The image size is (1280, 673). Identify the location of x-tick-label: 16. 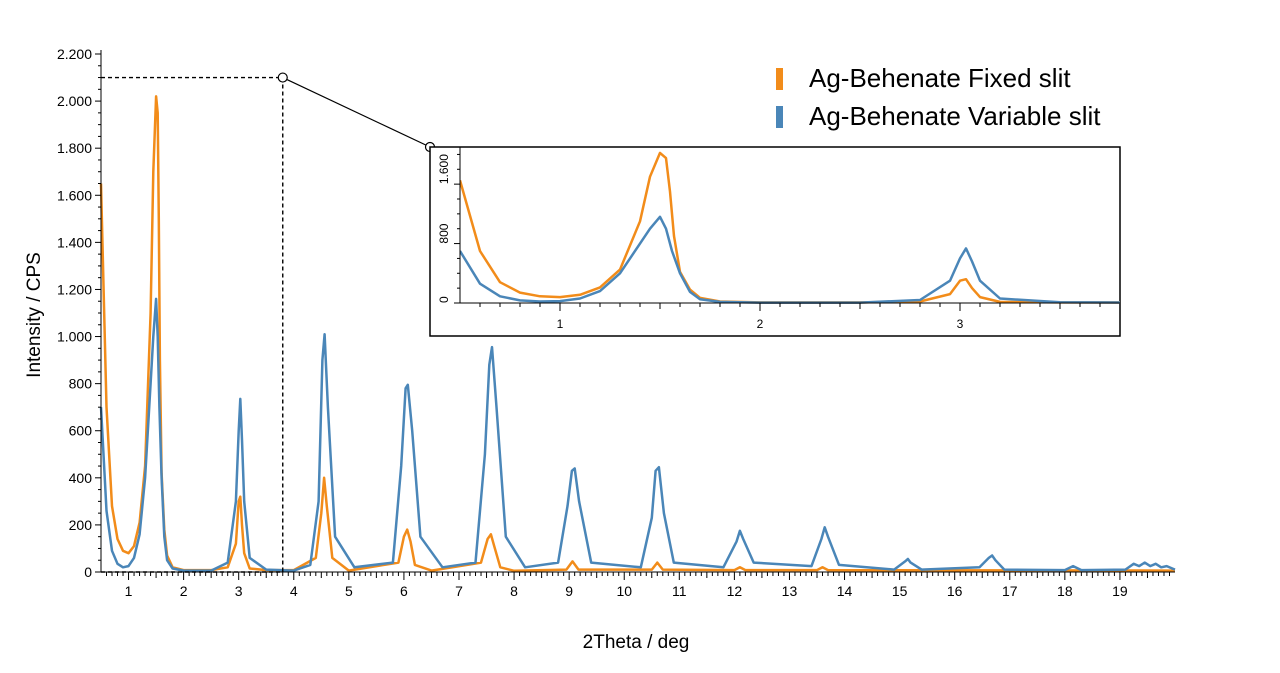
(955, 591).